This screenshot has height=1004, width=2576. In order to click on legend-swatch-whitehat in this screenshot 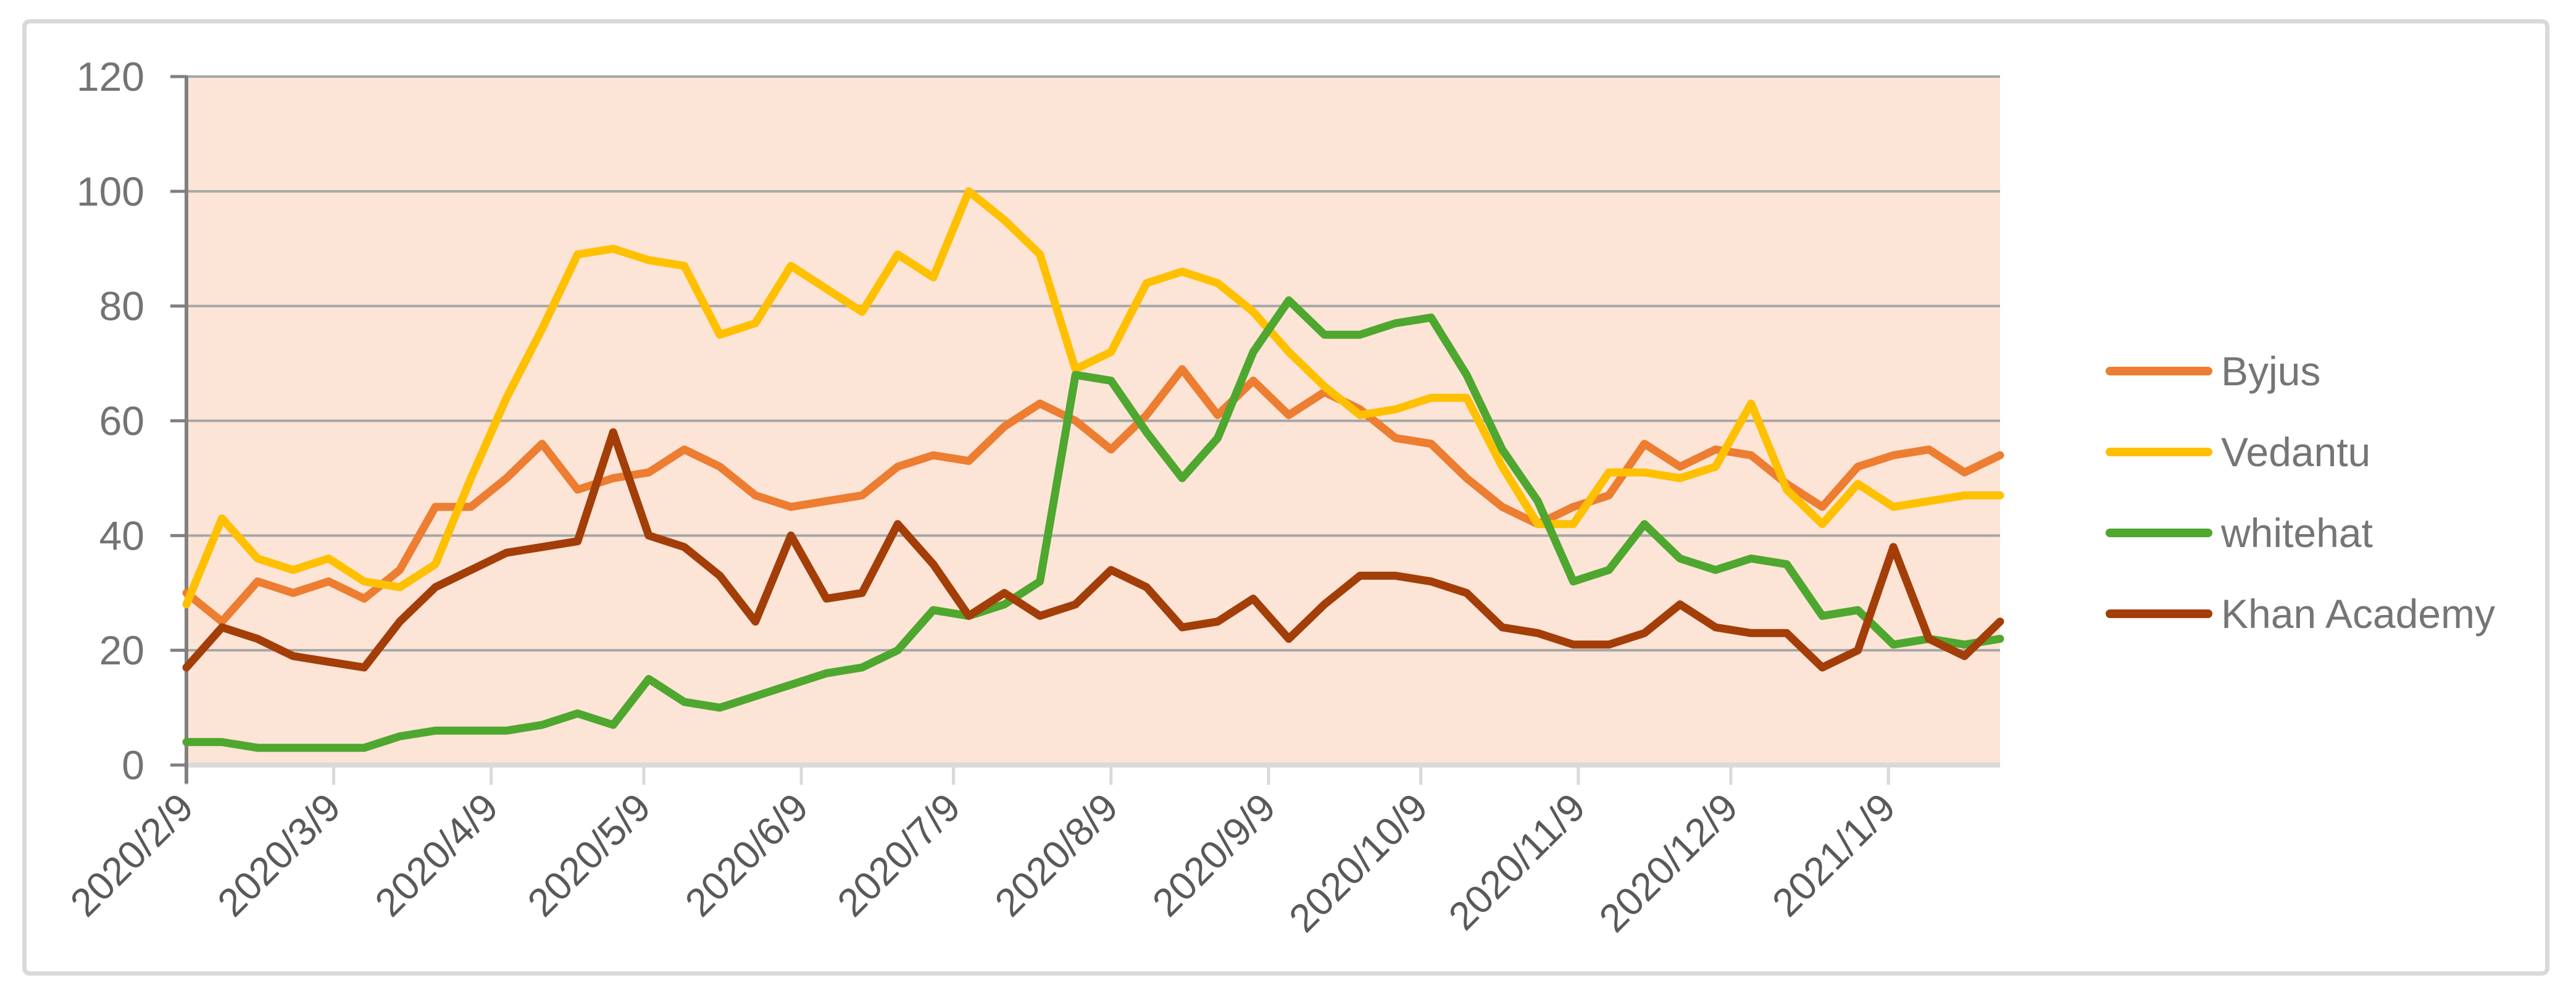, I will do `click(2159, 532)`.